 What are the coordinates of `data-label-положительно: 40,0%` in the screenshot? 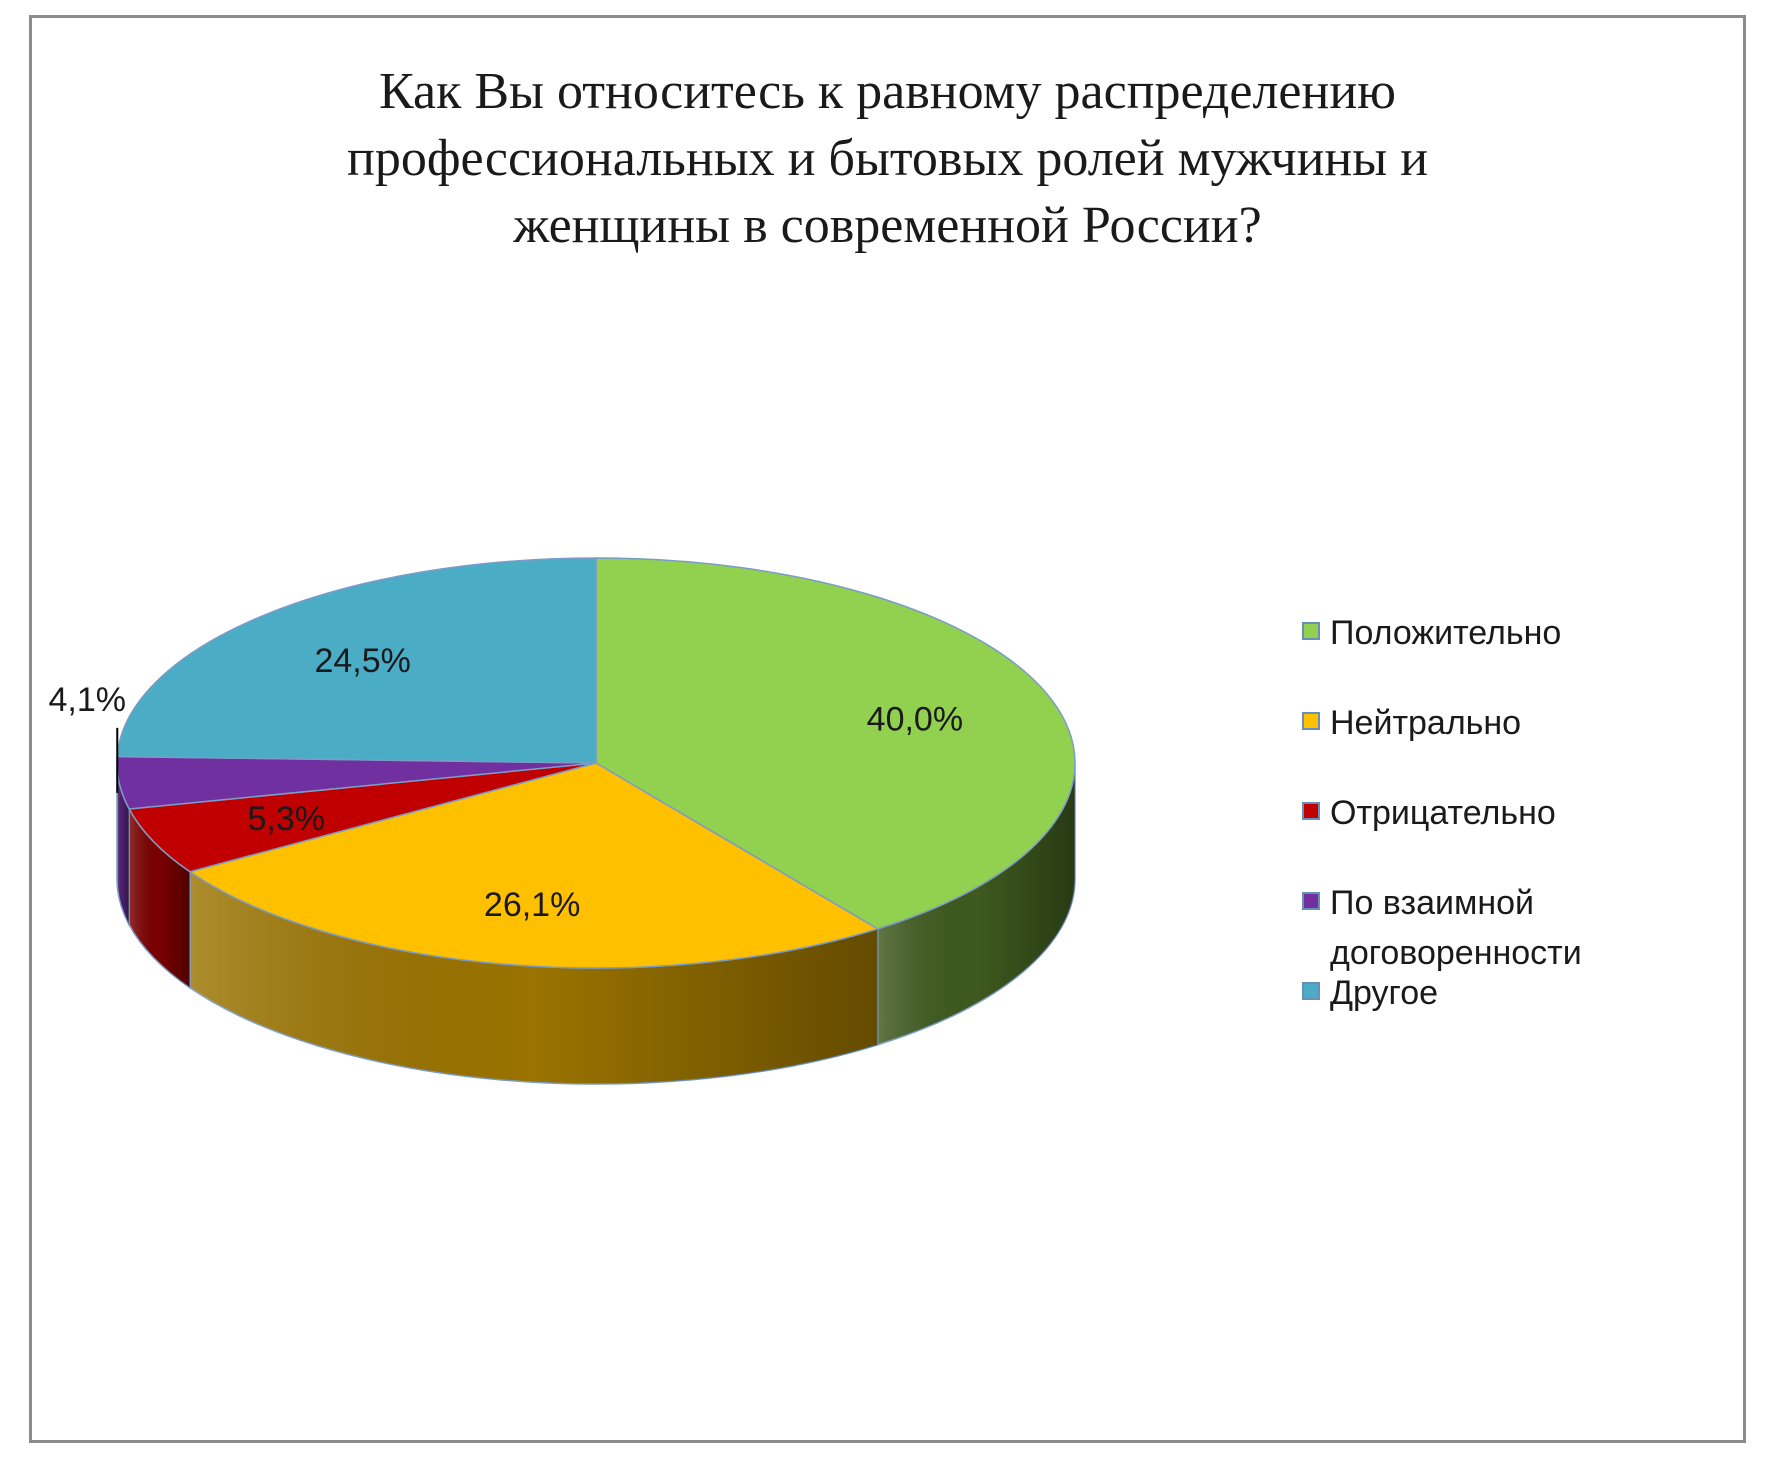 It's located at (915, 720).